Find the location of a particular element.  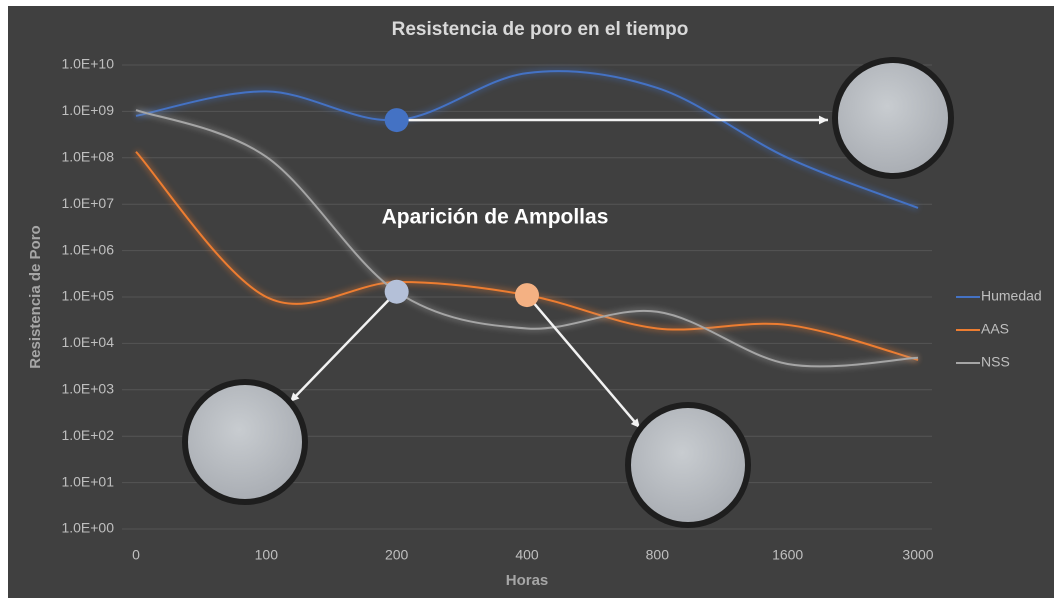

y-tick-label: 1.0E+09 is located at coordinates (87, 110).